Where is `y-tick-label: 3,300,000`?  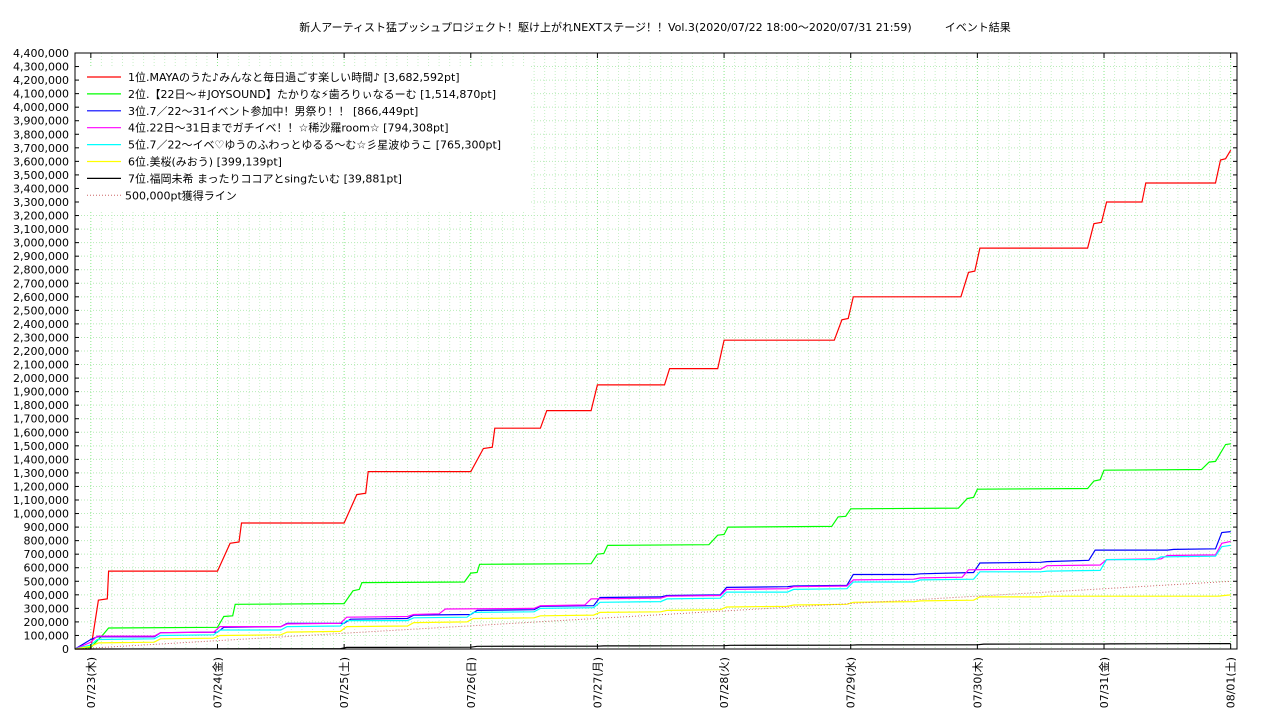
y-tick-label: 3,300,000 is located at coordinates (41, 202).